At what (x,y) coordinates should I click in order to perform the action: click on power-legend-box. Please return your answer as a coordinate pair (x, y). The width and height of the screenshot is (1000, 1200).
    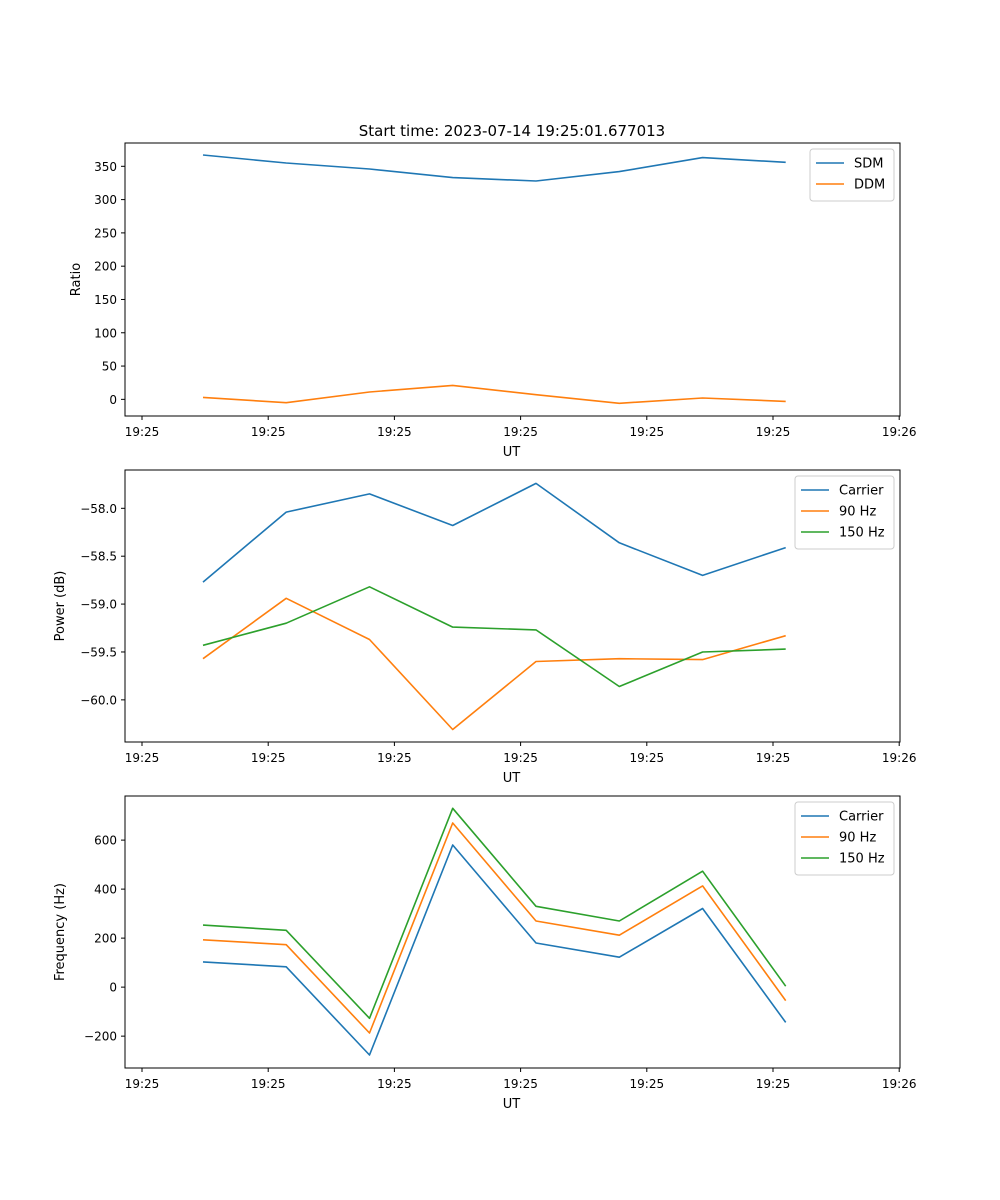
    Looking at the image, I should click on (844, 512).